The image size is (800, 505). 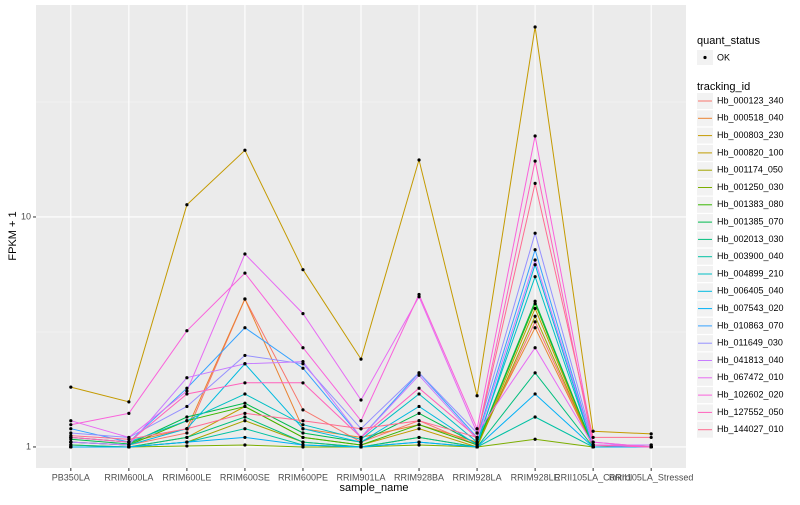 I want to click on y-axis-label: FPKM + 1, so click(x=13, y=235).